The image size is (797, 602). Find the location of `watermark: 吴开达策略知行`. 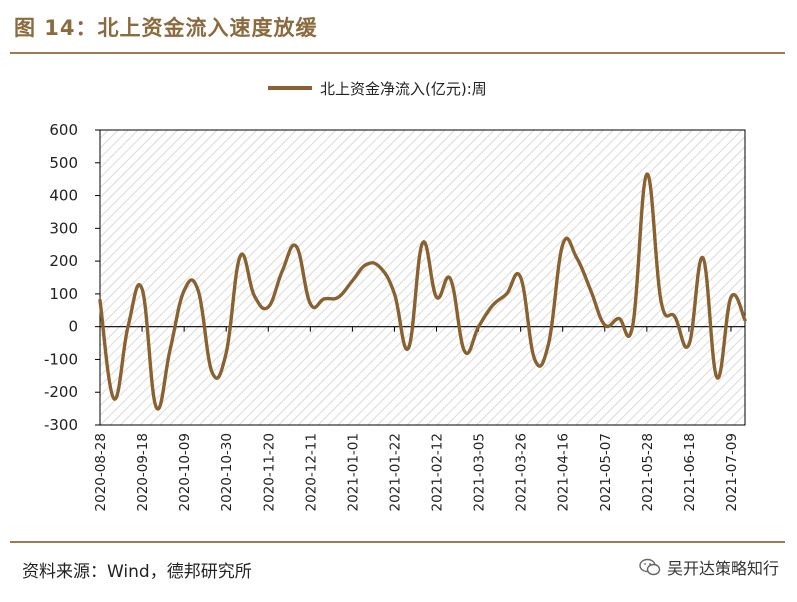

watermark: 吴开达策略知行 is located at coordinates (709, 567).